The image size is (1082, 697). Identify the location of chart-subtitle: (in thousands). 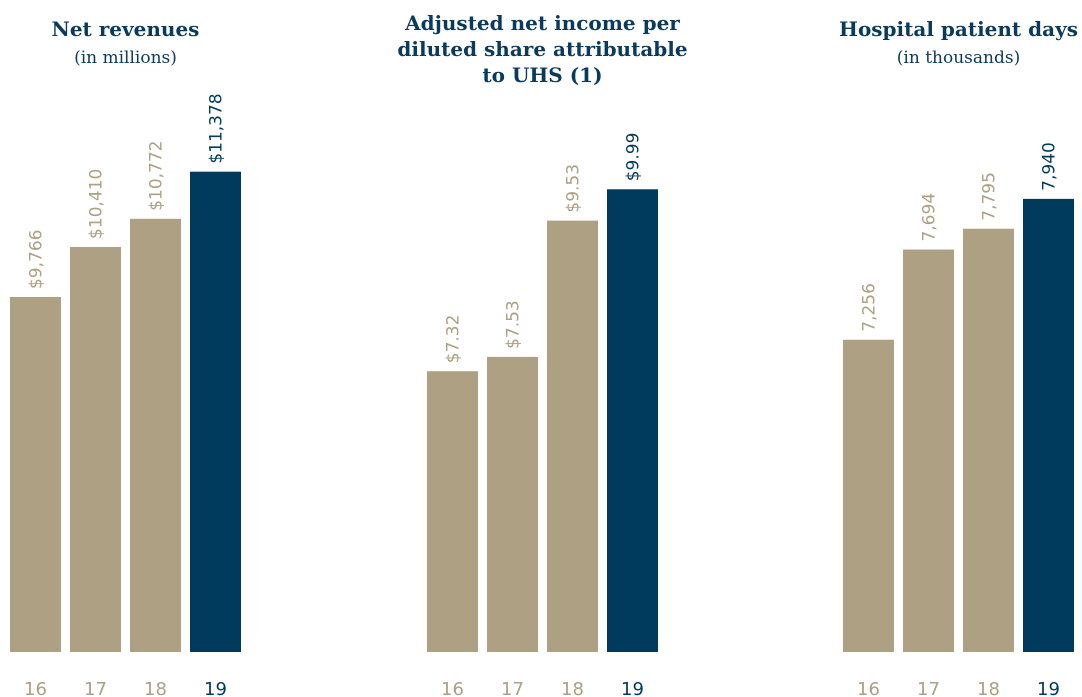
(958, 58).